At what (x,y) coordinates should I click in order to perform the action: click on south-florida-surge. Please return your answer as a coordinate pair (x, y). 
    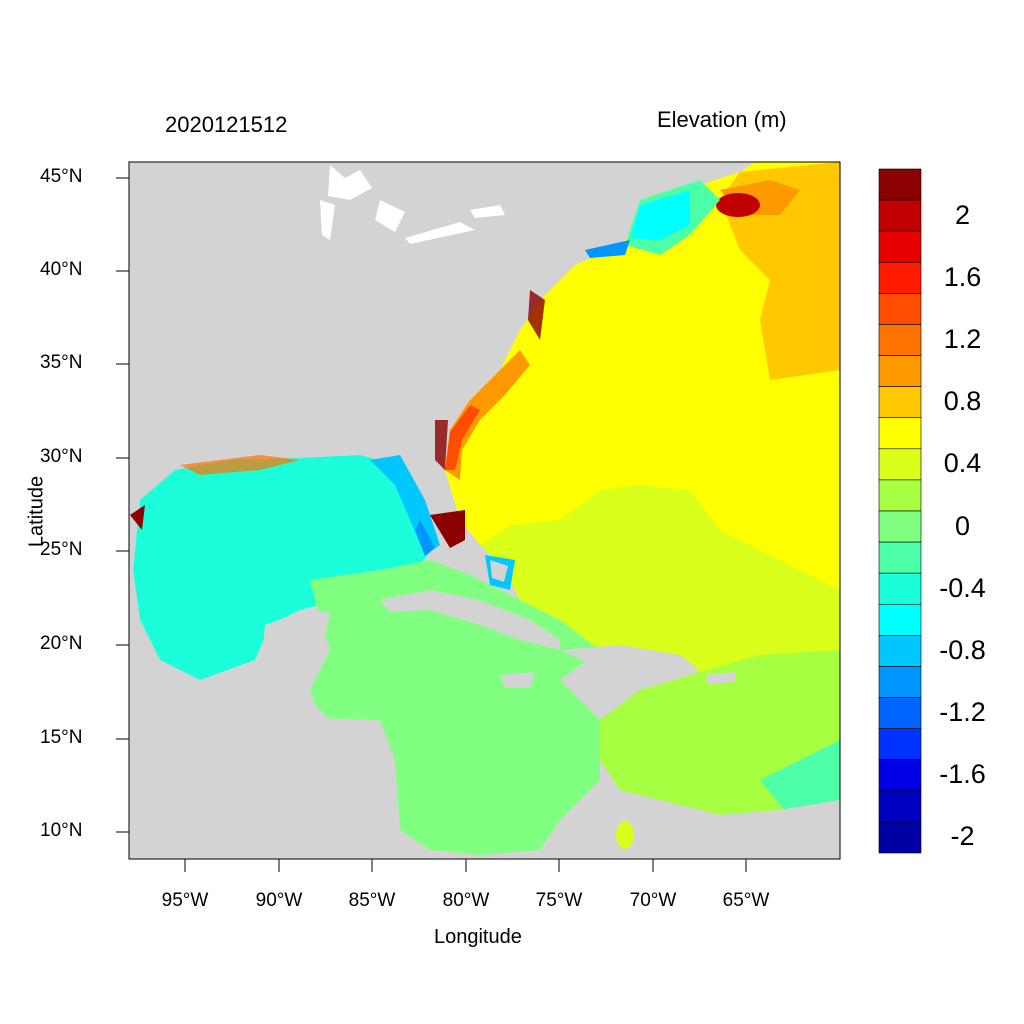
    Looking at the image, I should click on (447, 529).